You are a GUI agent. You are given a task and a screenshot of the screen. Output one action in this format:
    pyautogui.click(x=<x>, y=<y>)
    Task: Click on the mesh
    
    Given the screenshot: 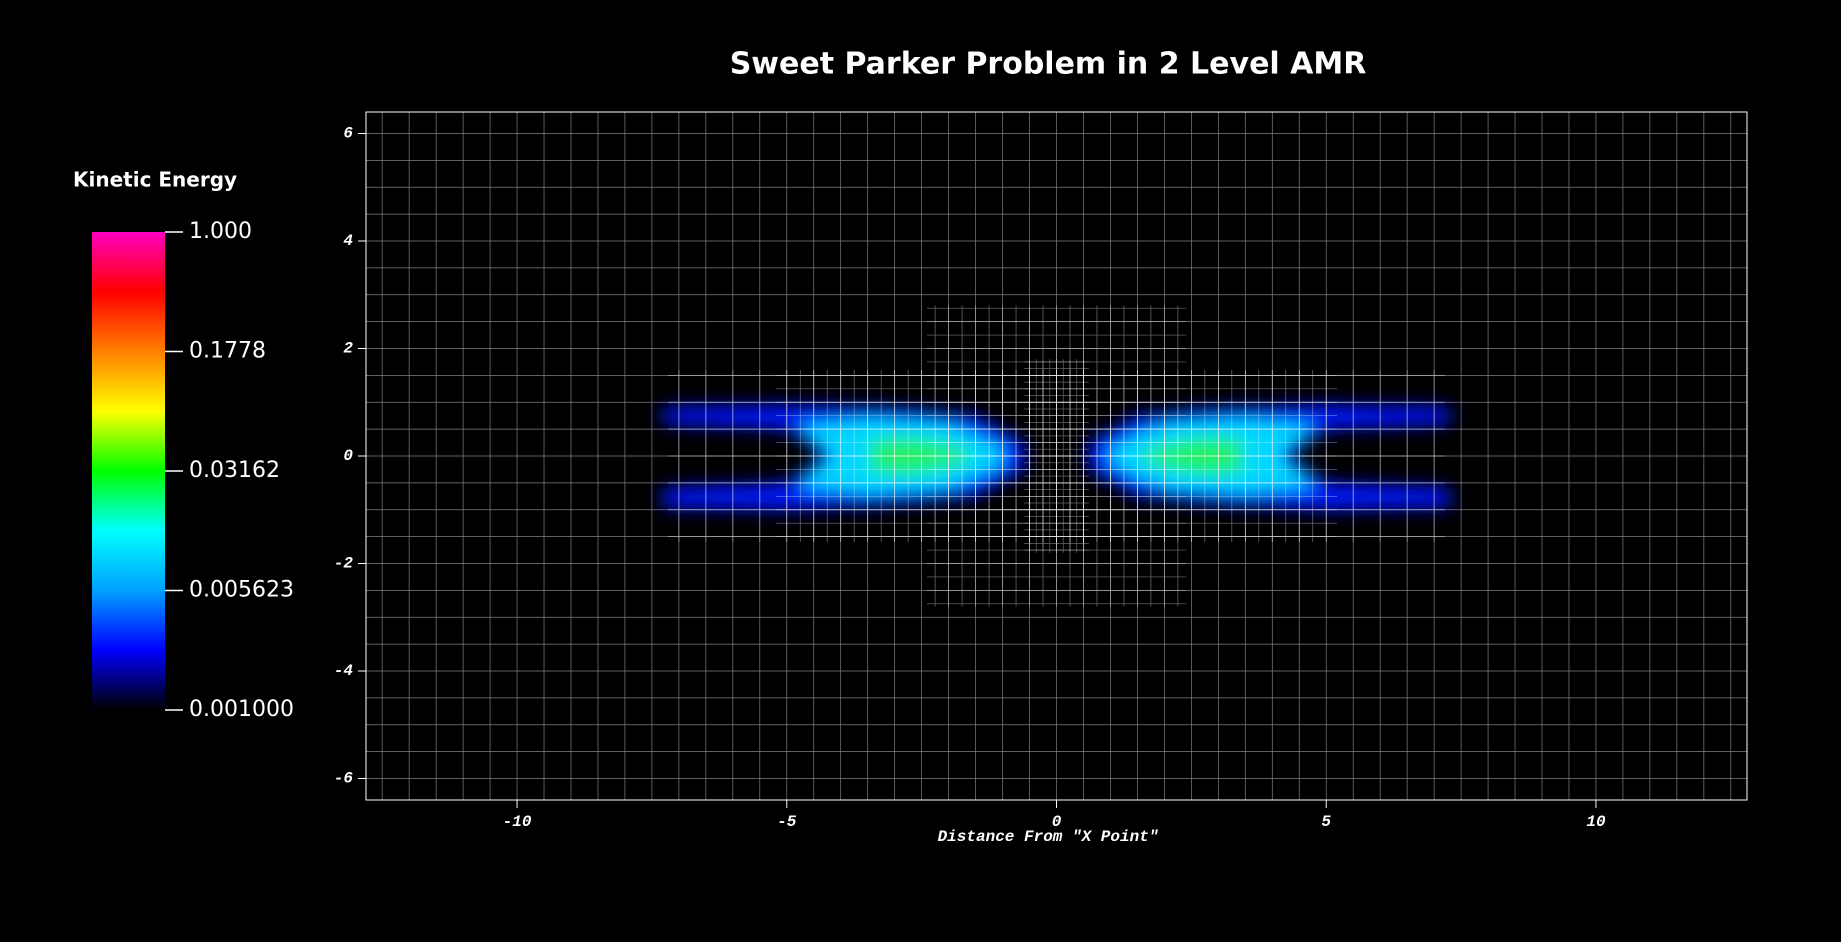 What is the action you would take?
    pyautogui.click(x=1056, y=456)
    